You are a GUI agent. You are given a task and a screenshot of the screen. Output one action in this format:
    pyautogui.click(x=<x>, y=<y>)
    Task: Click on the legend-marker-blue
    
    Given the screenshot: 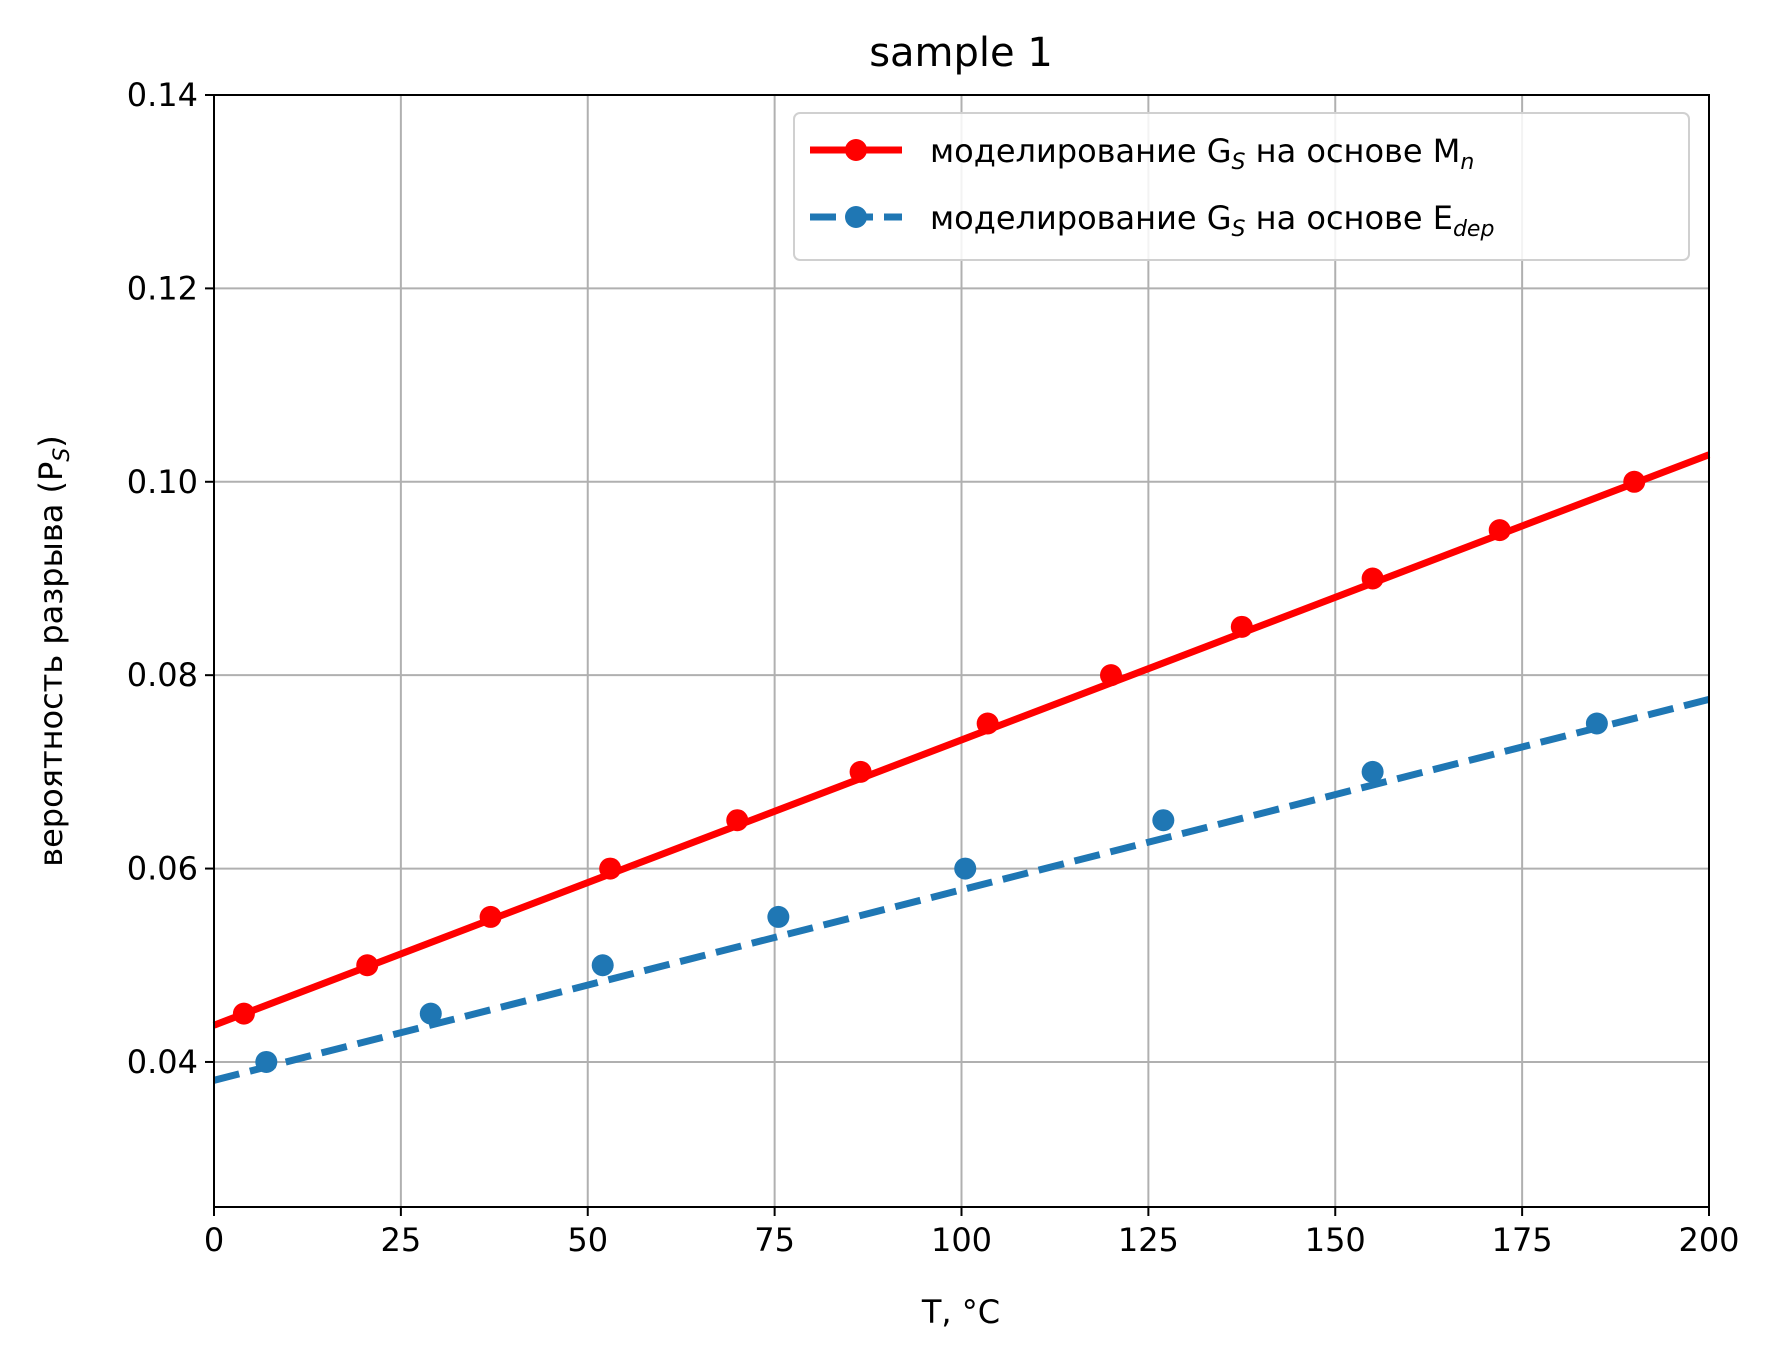 What is the action you would take?
    pyautogui.click(x=856, y=217)
    